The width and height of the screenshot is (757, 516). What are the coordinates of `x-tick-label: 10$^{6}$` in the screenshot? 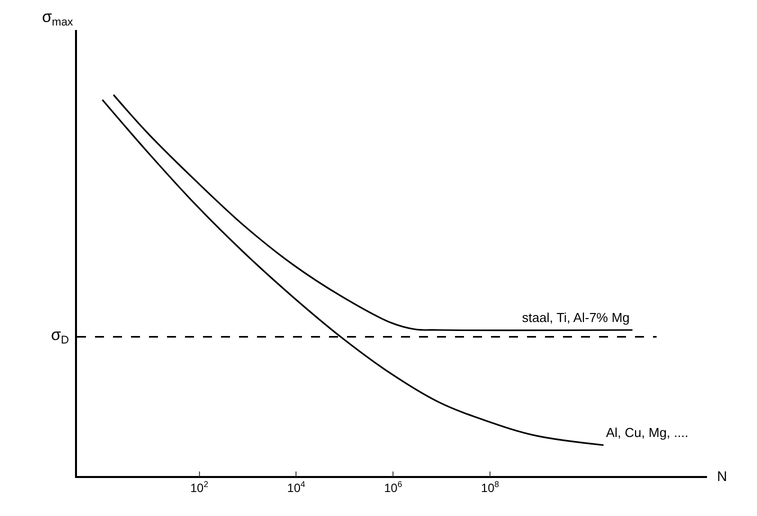 It's located at (393, 487).